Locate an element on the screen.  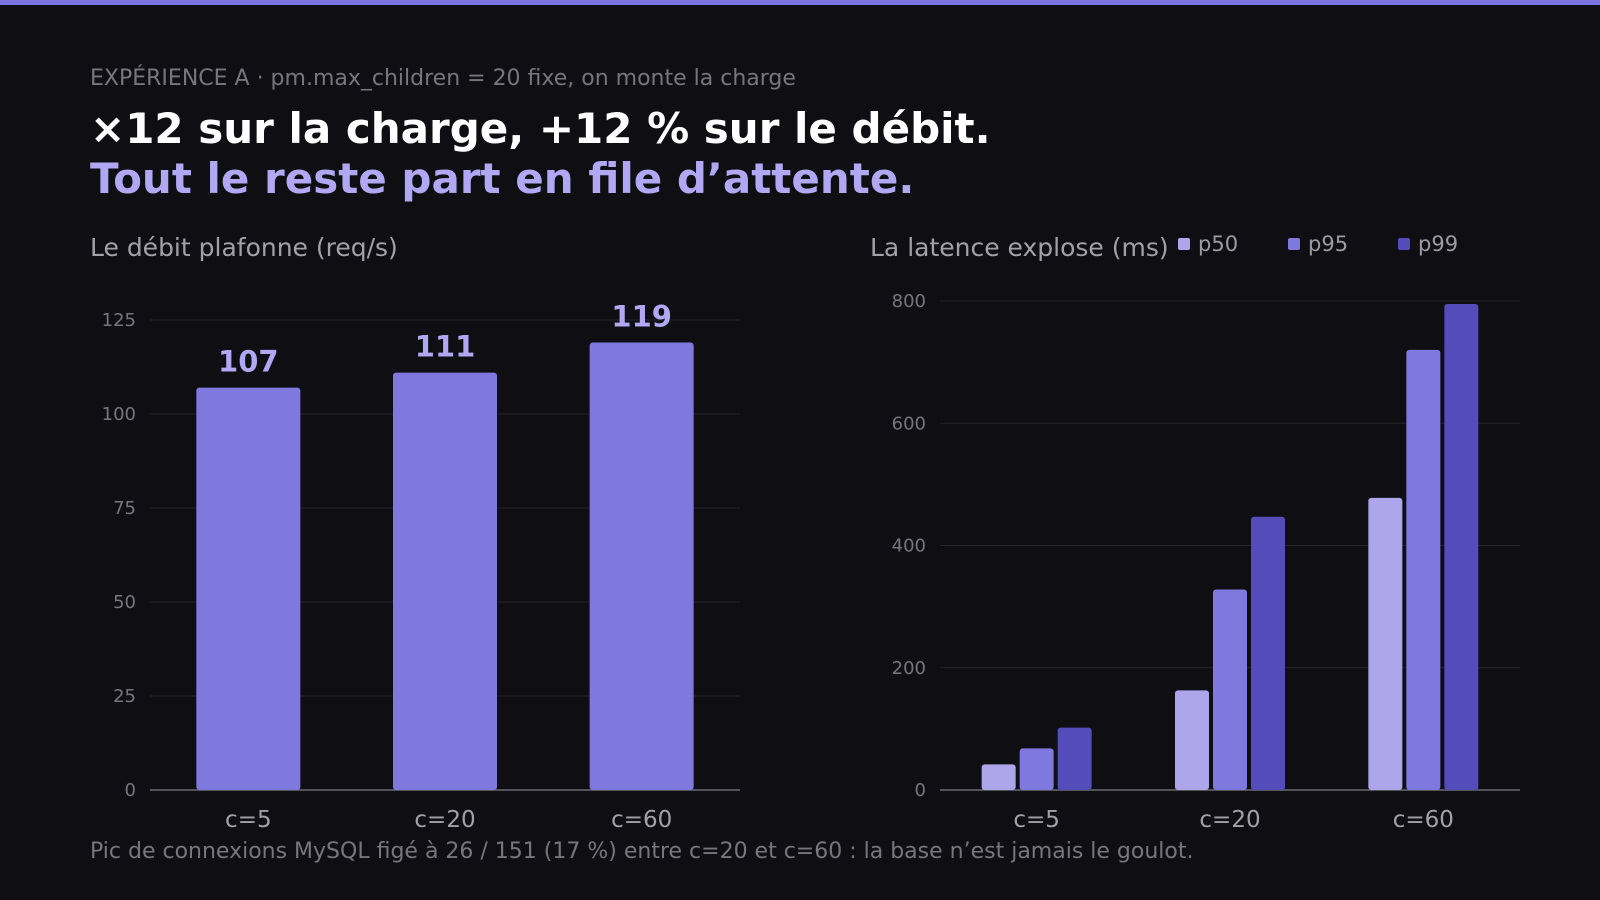
latency-bar-p95-c=20 is located at coordinates (1230, 689).